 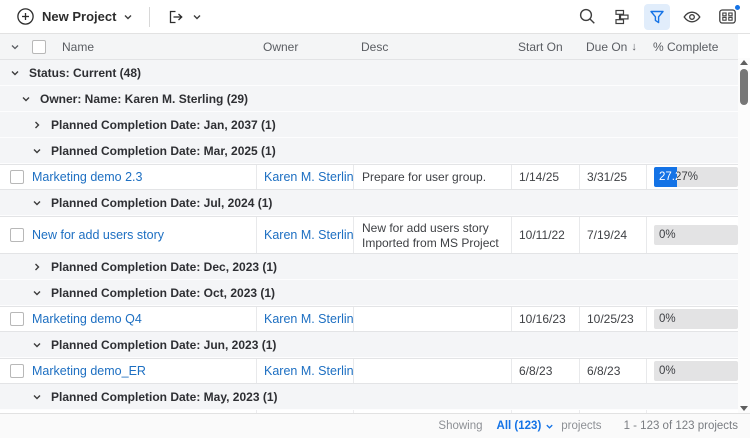 I want to click on scroll-down-arrow-icon, so click(x=744, y=408).